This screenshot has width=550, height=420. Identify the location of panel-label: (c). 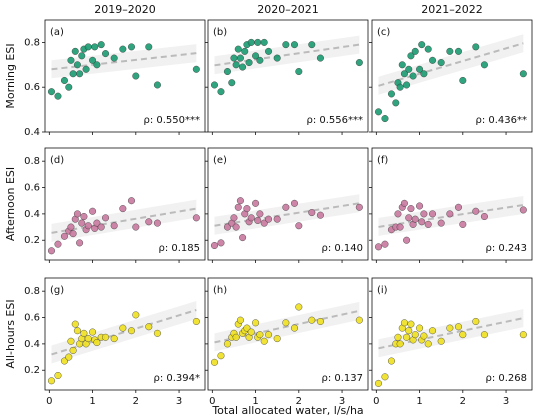
(383, 32).